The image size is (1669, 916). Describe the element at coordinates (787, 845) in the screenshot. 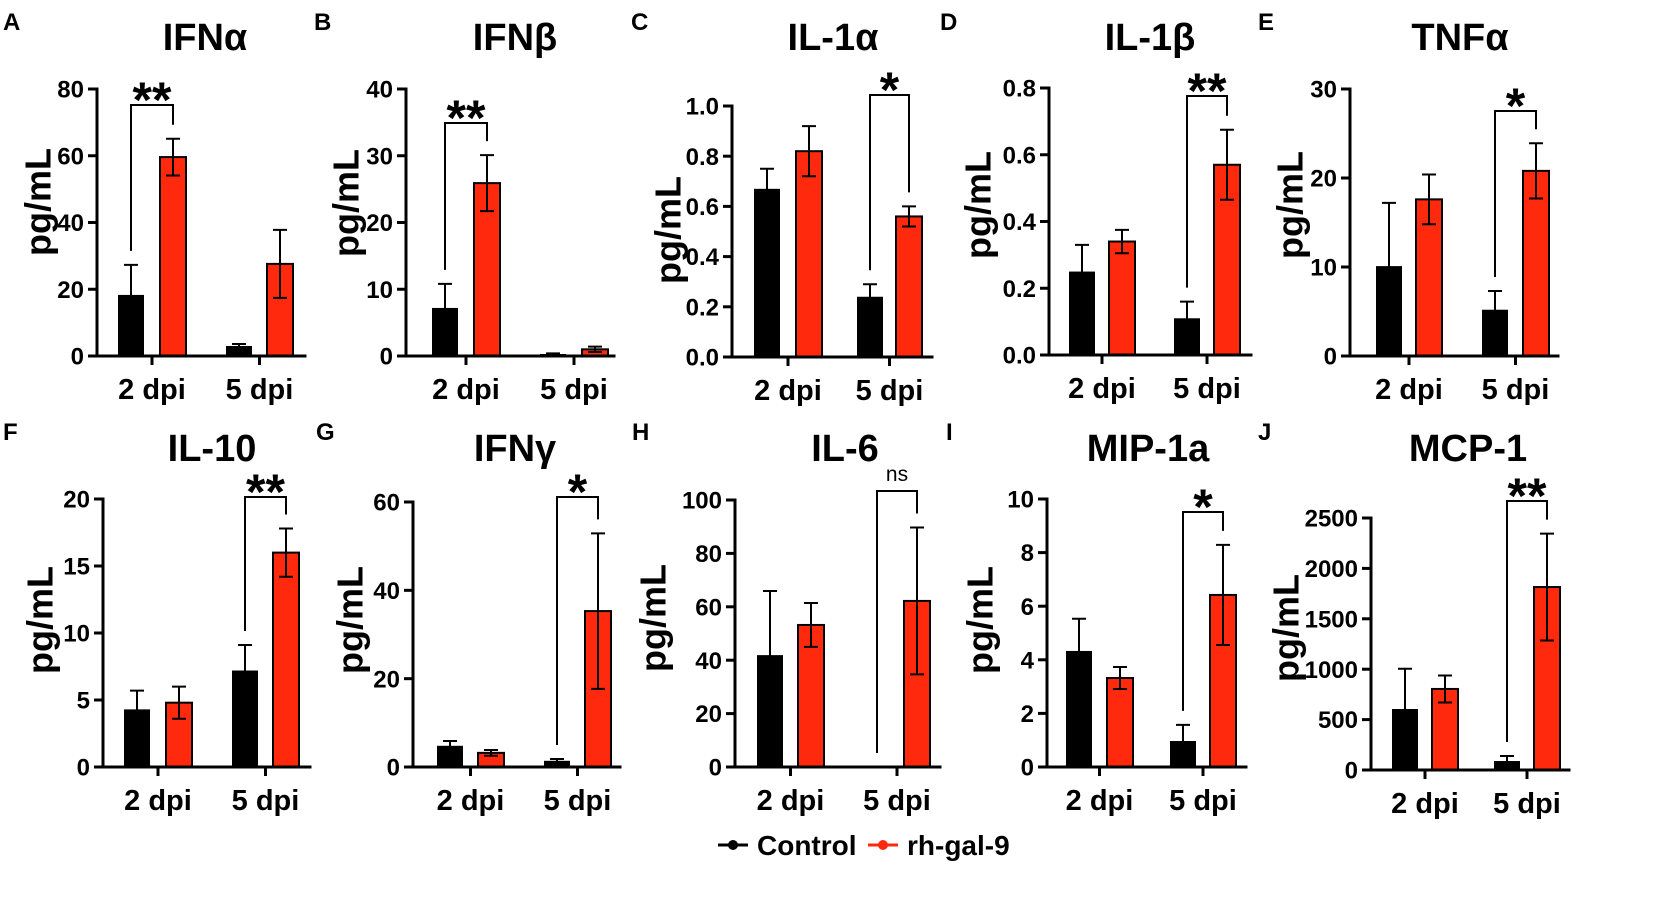

I see `legend-item-control: Control` at that location.